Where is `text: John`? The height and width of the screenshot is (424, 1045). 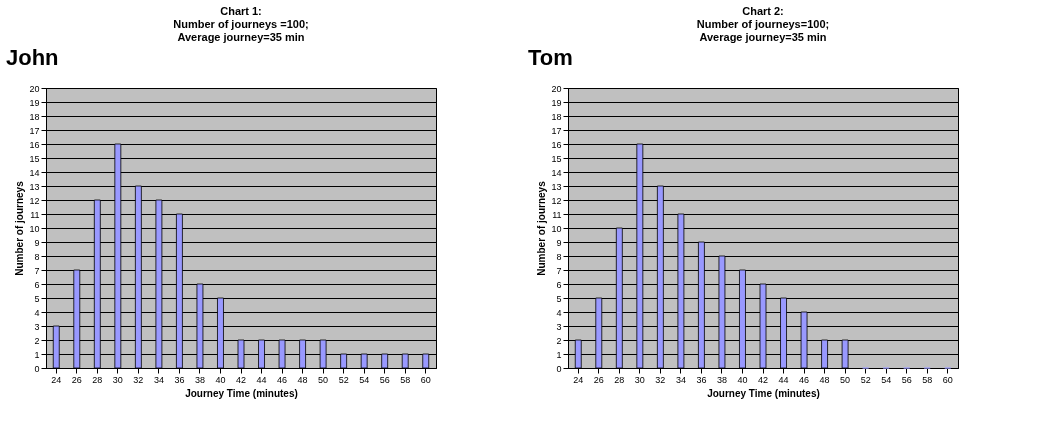 text: John is located at coordinates (32, 57).